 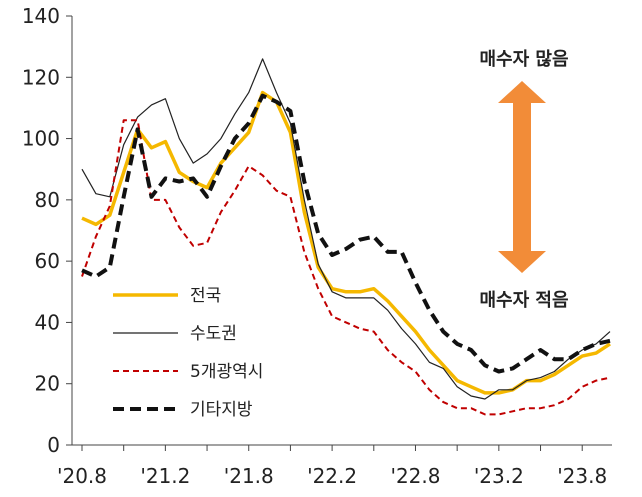 I want to click on x-tick-label: '23.8, so click(x=582, y=476).